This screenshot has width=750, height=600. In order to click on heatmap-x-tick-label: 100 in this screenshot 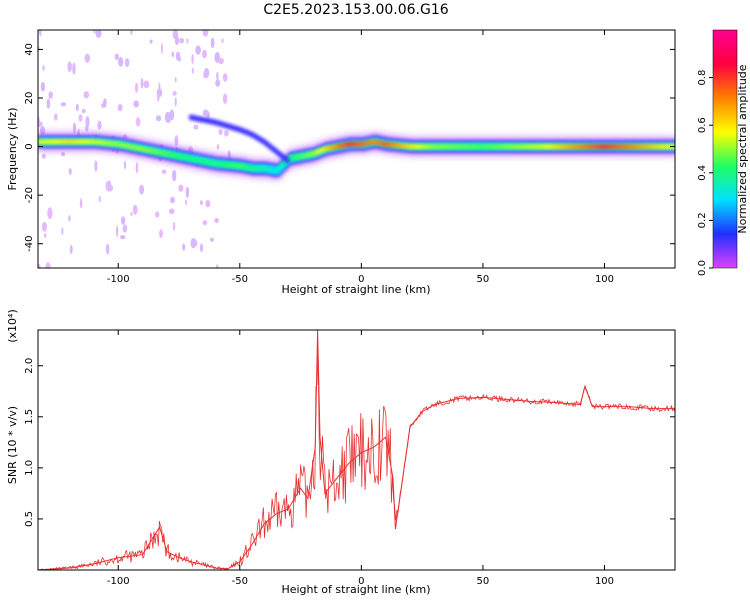, I will do `click(604, 279)`.